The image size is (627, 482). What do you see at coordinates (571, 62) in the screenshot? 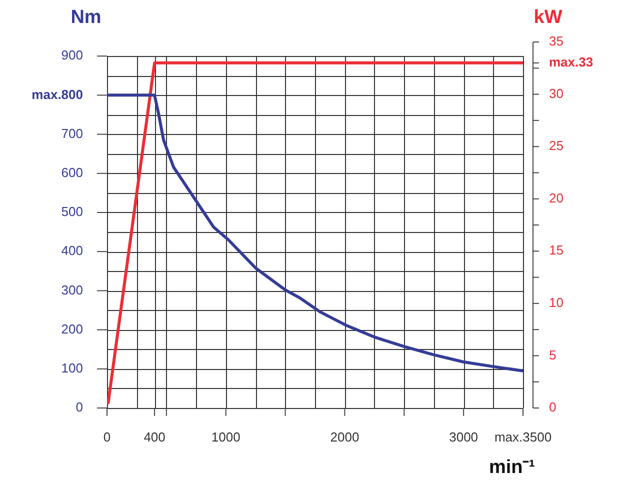
I see `y2-tick-label: max.33` at bounding box center [571, 62].